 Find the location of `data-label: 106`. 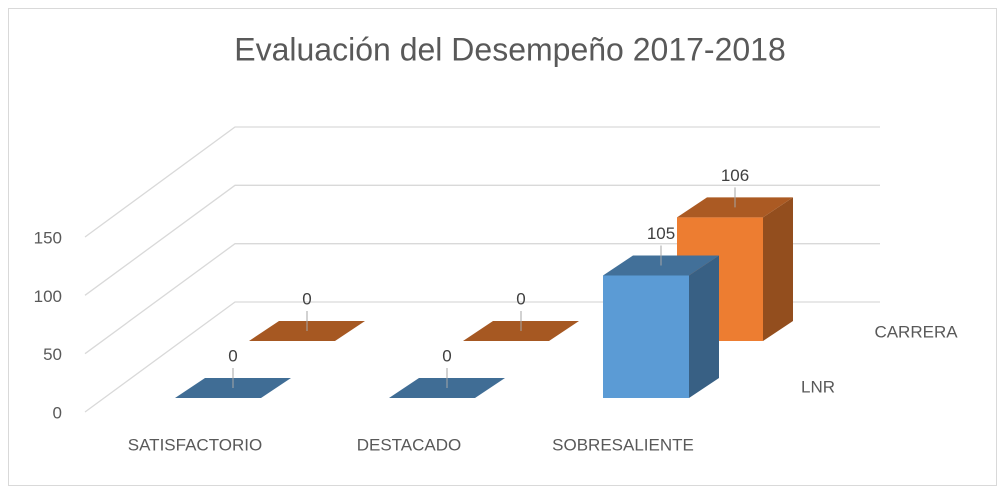

data-label: 106 is located at coordinates (735, 175).